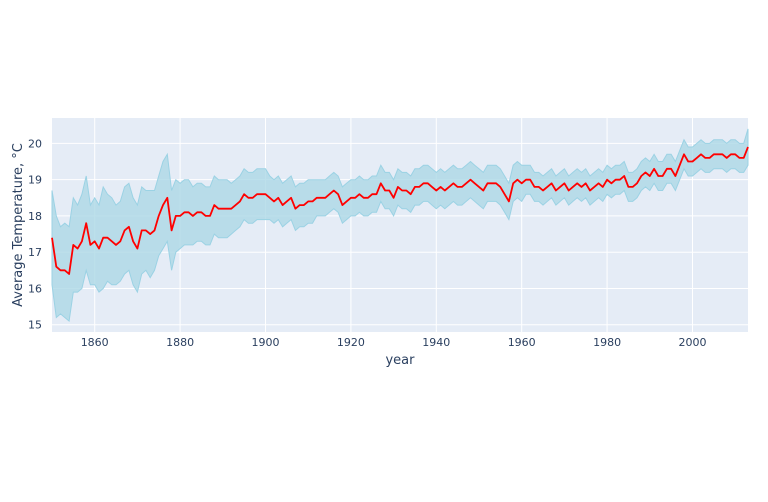  I want to click on y-axis-title: Average Temperature, °C, so click(18, 225).